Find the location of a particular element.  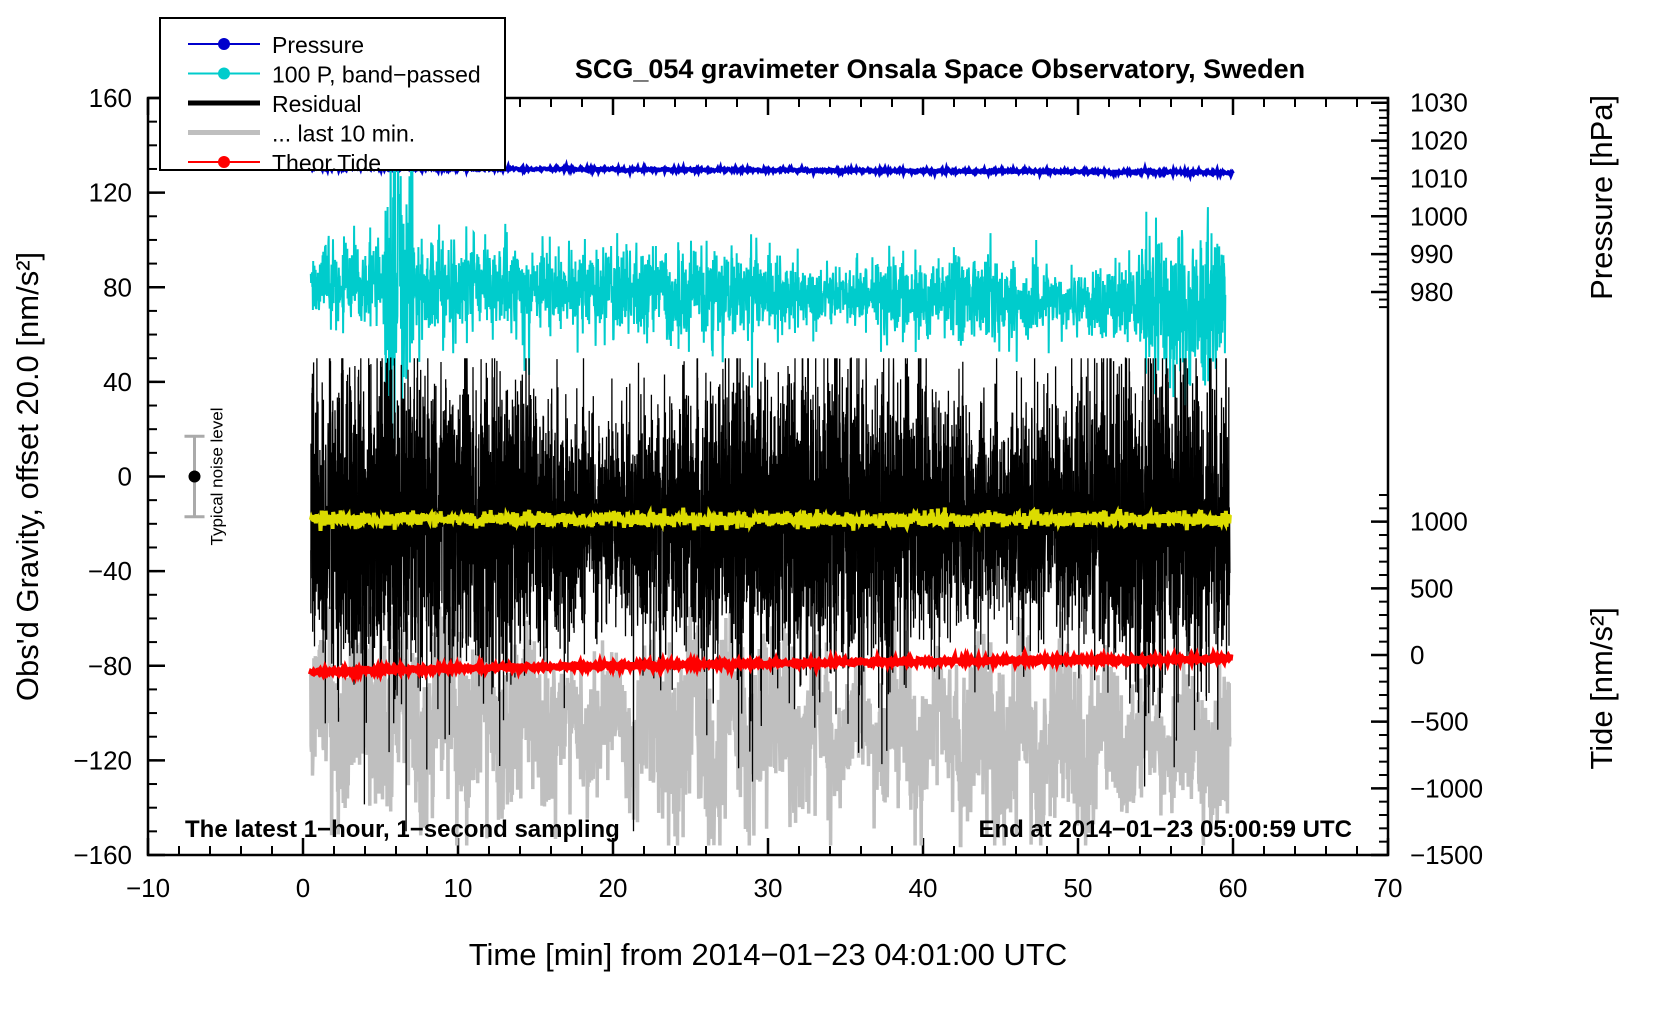

svg-text: 10 is located at coordinates (458, 888).